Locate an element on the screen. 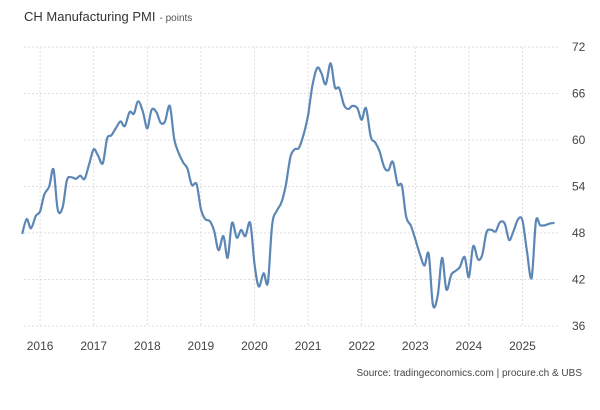 The image size is (600, 410). x-tick-label: 2023 is located at coordinates (415, 346).